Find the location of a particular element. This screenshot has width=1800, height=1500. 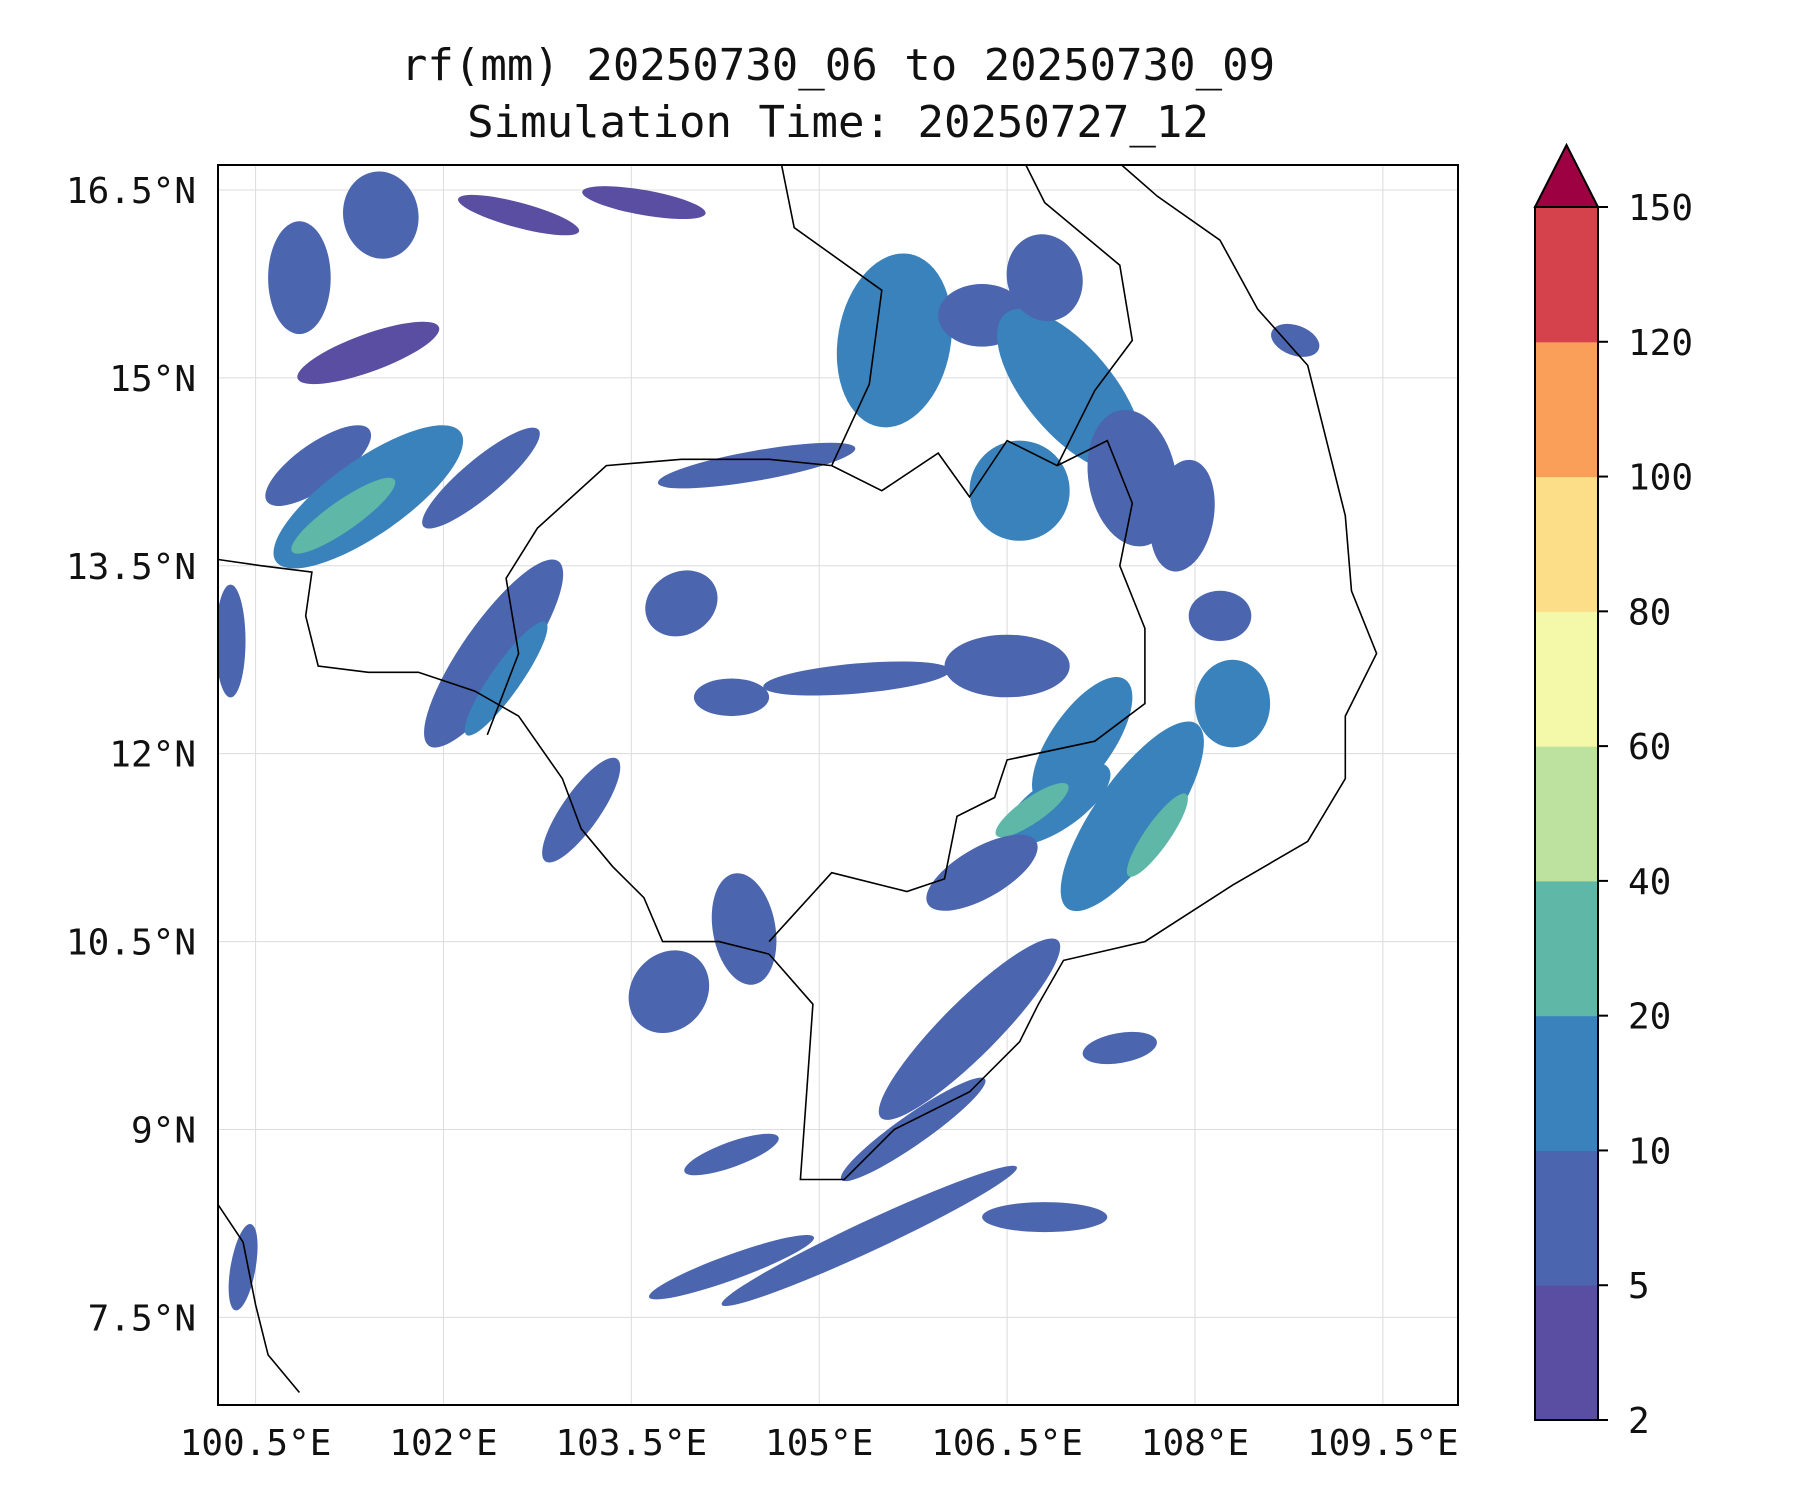

lat-tick-label: 15°N is located at coordinates (152, 379).